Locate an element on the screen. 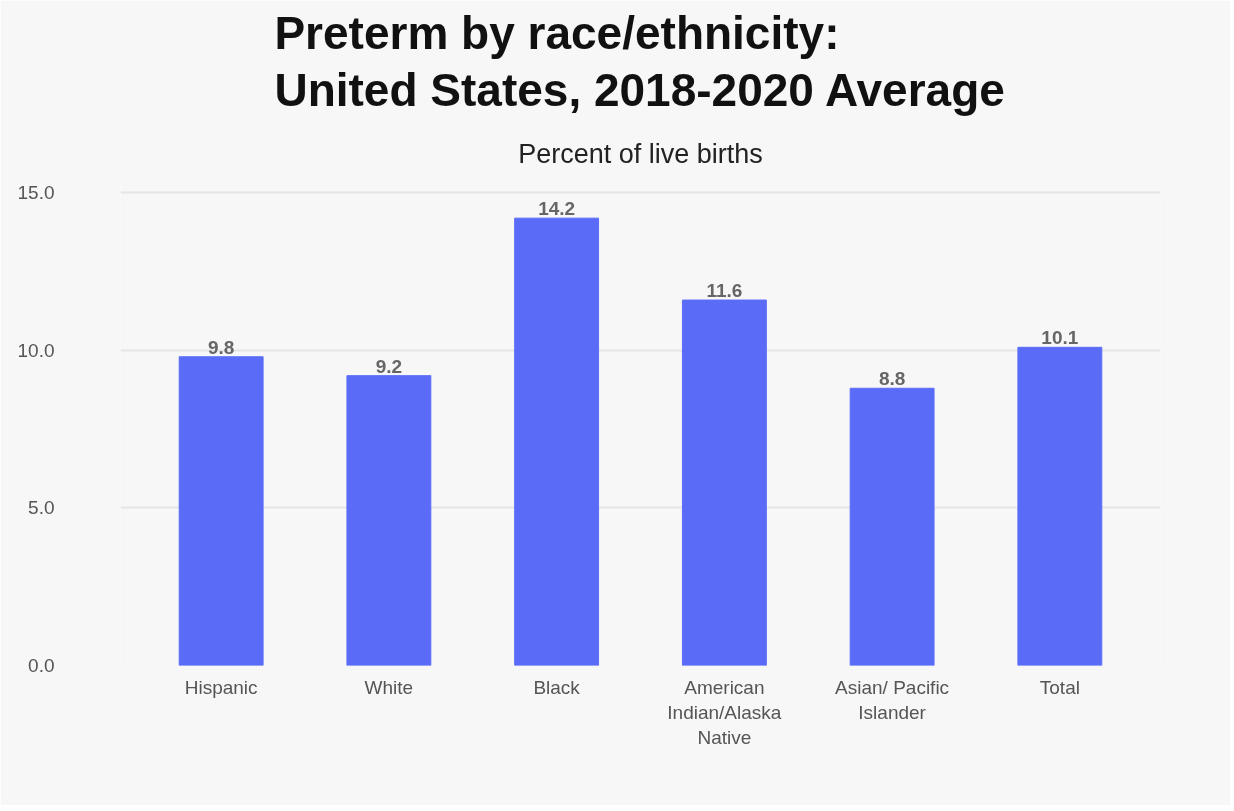  data-label: 8.8 is located at coordinates (892, 379).